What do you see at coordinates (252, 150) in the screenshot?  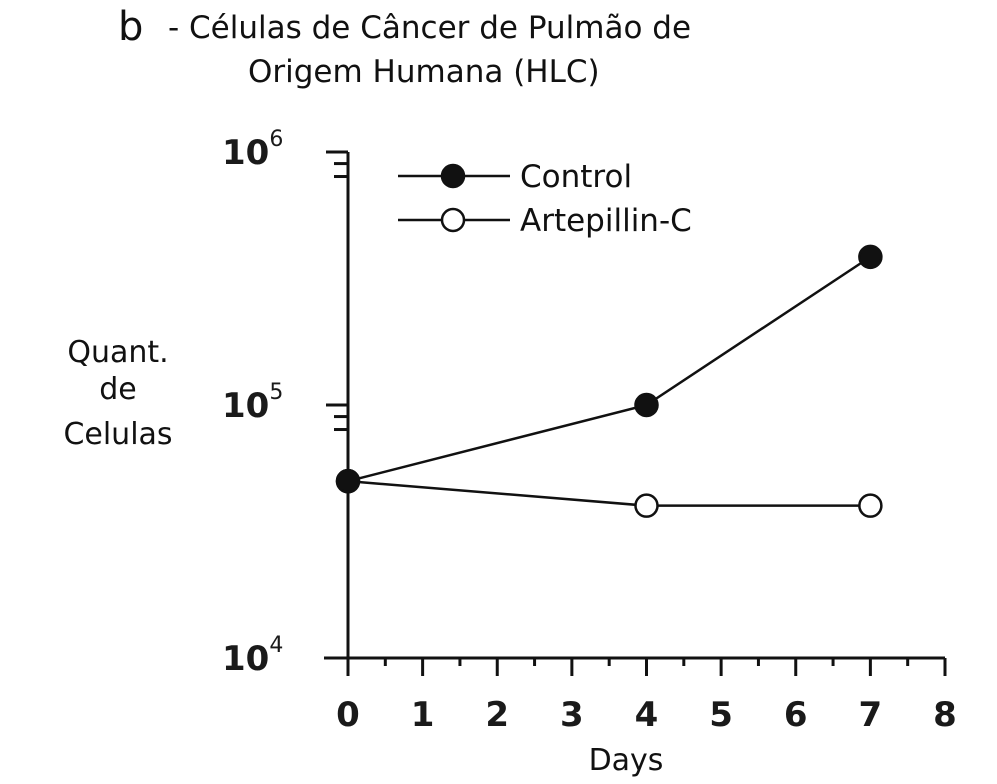 I see `y-tick-label: 10⁶` at bounding box center [252, 150].